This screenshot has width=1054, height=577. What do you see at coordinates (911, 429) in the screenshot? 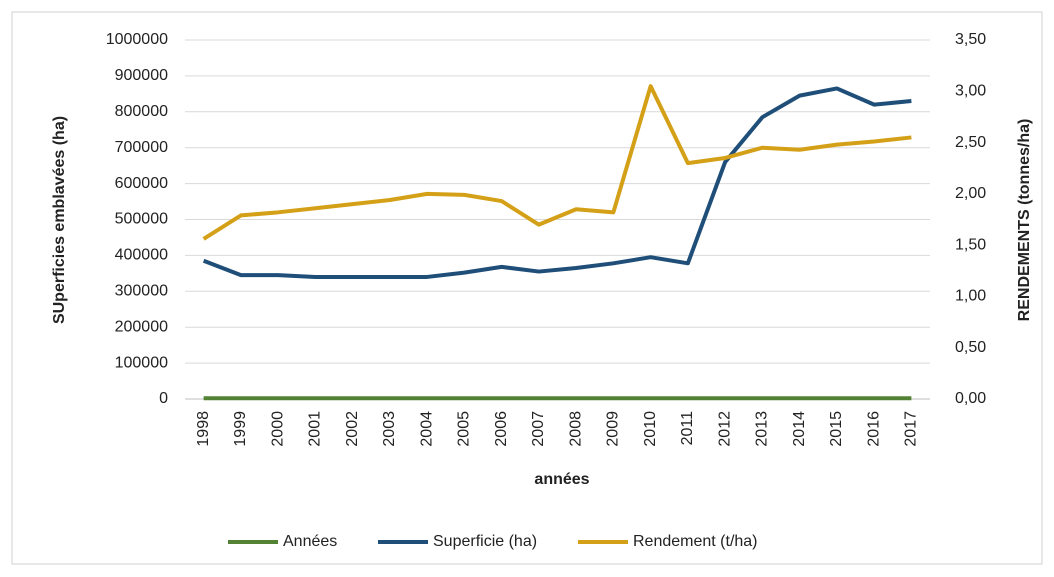
I see `x-tick-label: 2017` at bounding box center [911, 429].